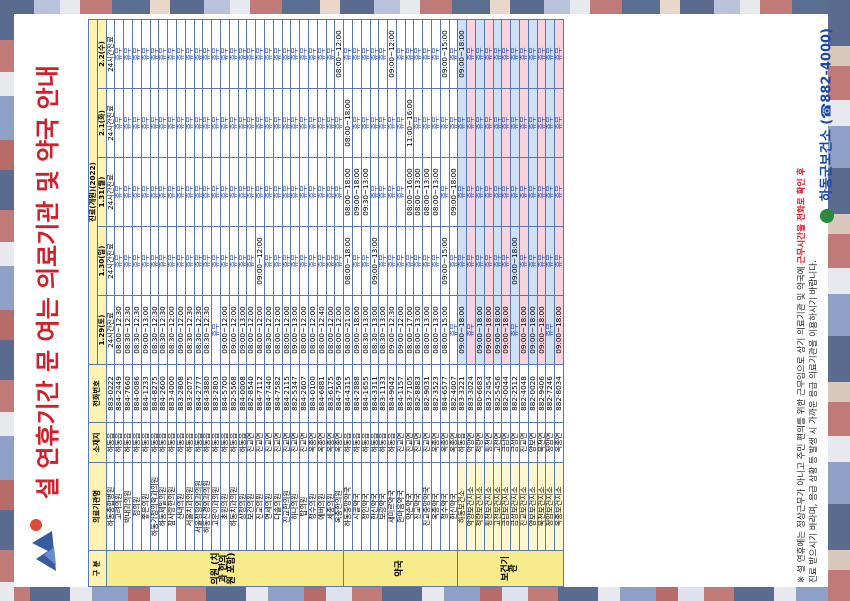 This screenshot has height=601, width=850. What do you see at coordinates (401, 393) in the screenshot?
I see `facility-phone: 884-1157` at bounding box center [401, 393].